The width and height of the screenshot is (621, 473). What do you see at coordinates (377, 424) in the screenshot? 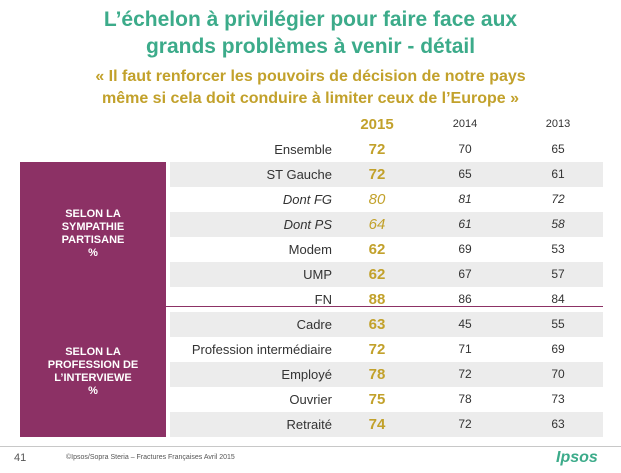
I see `value-2015: 74` at bounding box center [377, 424].